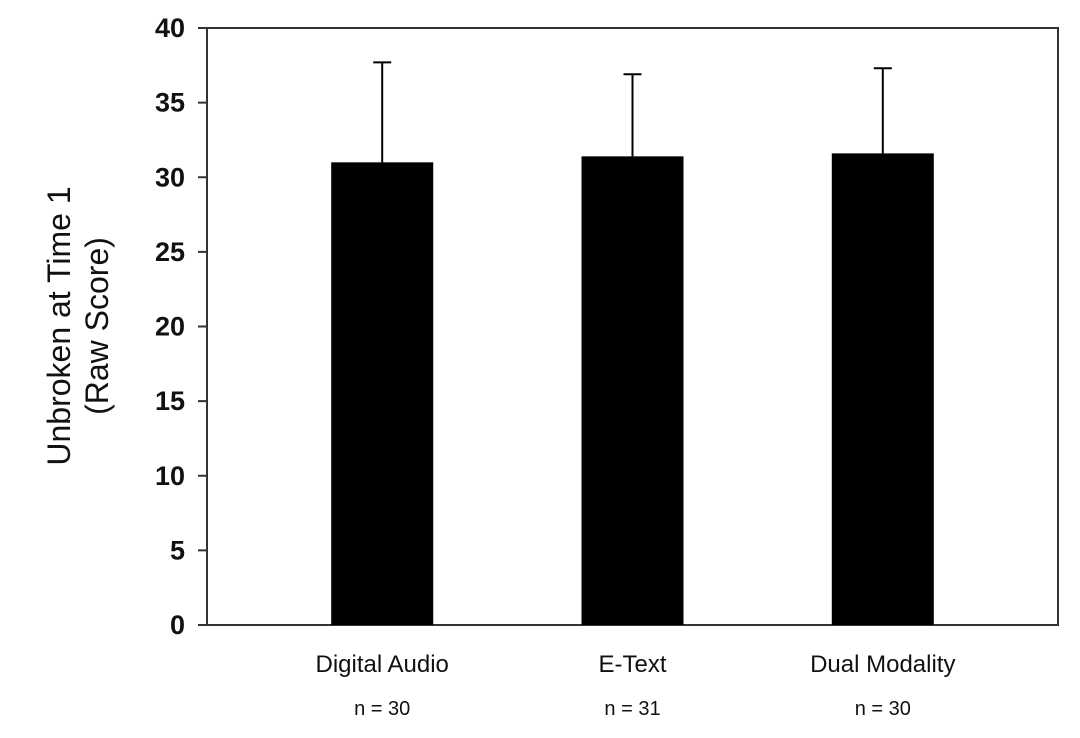 The image size is (1080, 738). I want to click on y-axis-title-line1: Unbroken at Time 1, so click(59, 325).